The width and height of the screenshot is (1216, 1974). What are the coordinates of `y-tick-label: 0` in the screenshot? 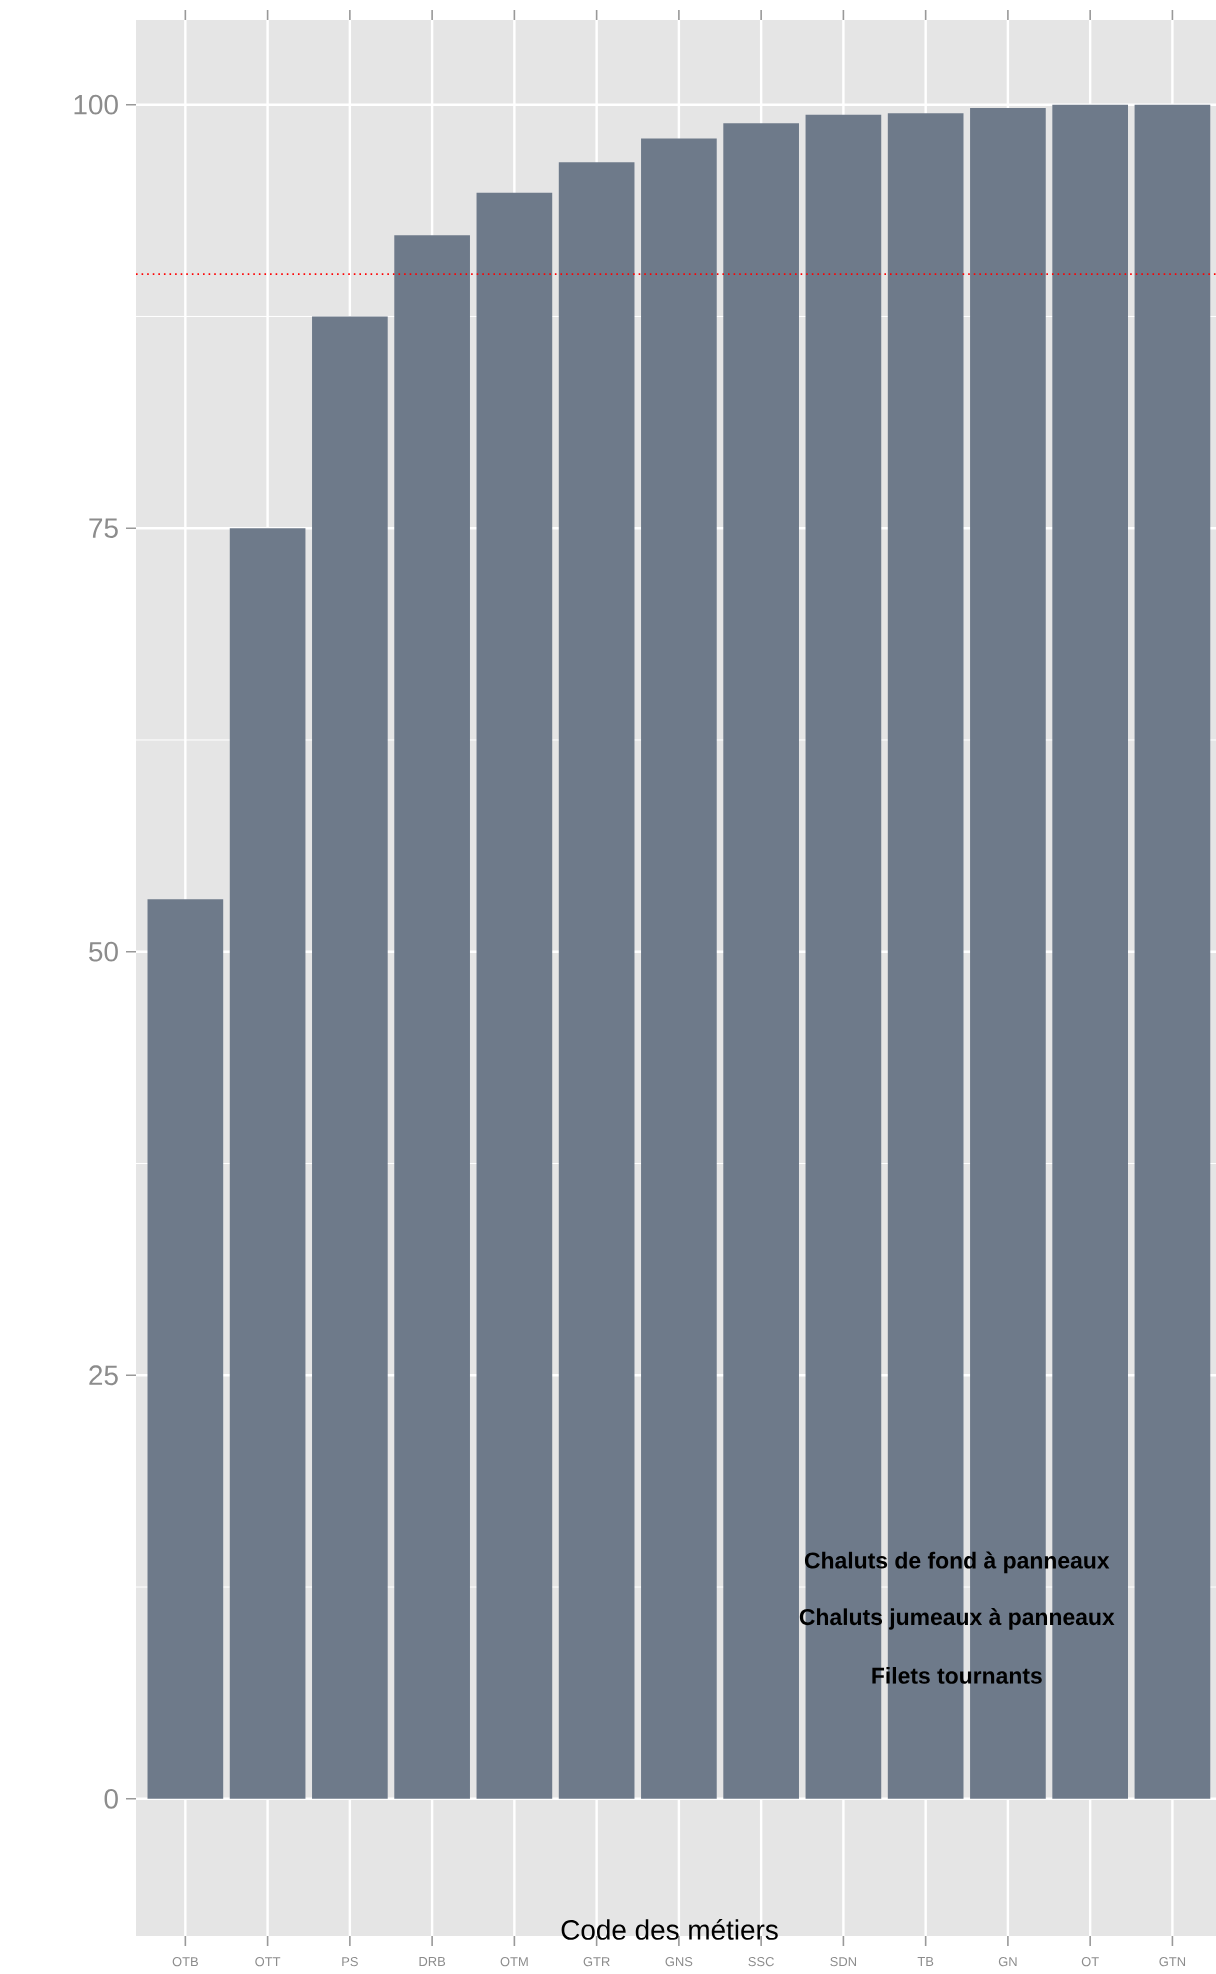 It's located at (111, 1798).